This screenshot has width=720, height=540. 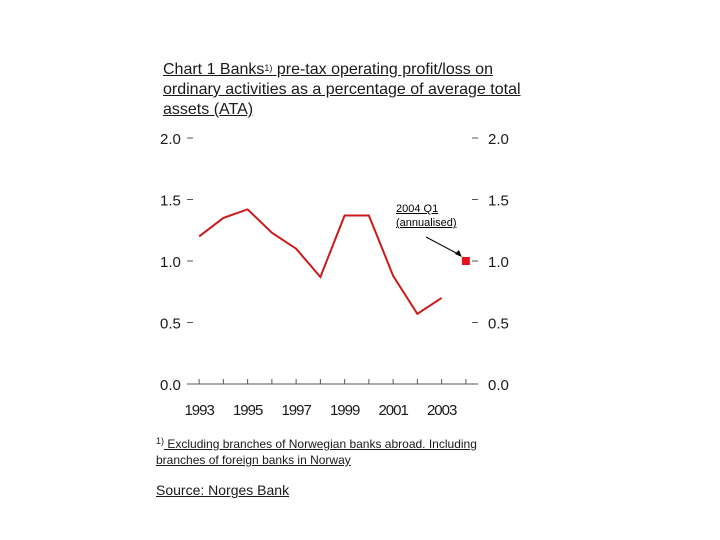 What do you see at coordinates (160, 441) in the screenshot?
I see `footnote-superscript: 1)` at bounding box center [160, 441].